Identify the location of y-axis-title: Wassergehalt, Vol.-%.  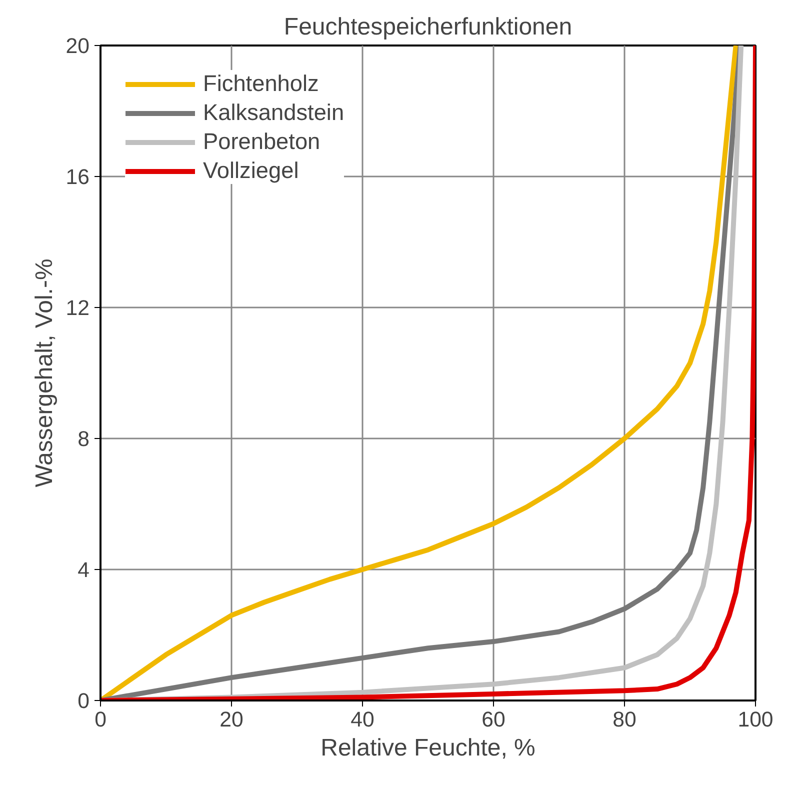
(44, 373).